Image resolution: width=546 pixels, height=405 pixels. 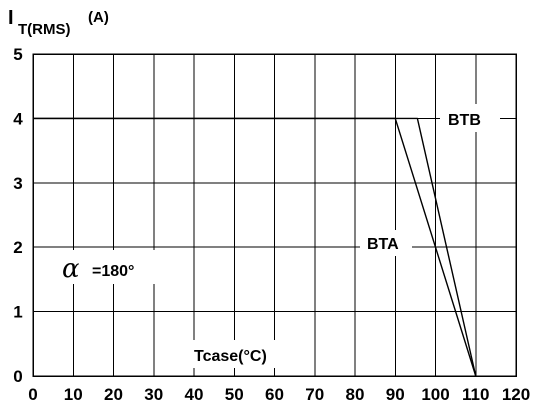 I want to click on alpha-value-label: =180°, so click(x=113, y=271).